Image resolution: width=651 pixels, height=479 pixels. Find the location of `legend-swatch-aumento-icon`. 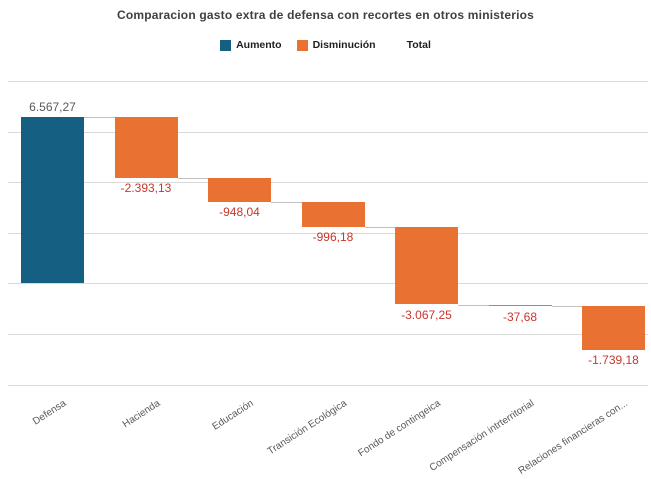

legend-swatch-aumento-icon is located at coordinates (226, 45).